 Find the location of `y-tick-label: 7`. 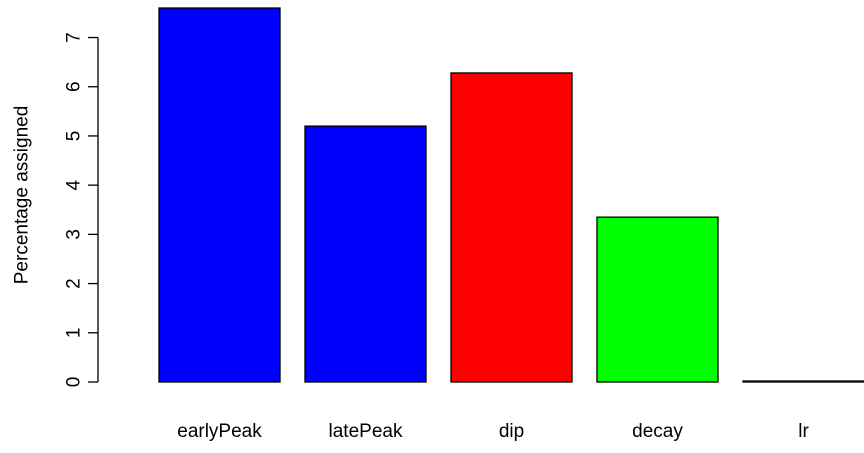

y-tick-label: 7 is located at coordinates (74, 37).